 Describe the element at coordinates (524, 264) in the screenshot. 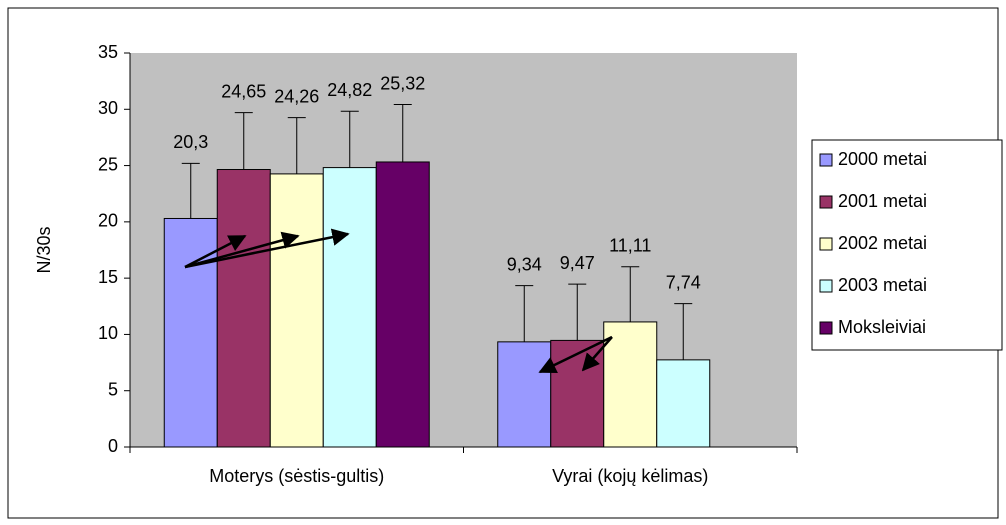

I see `data-label: 9,34` at that location.